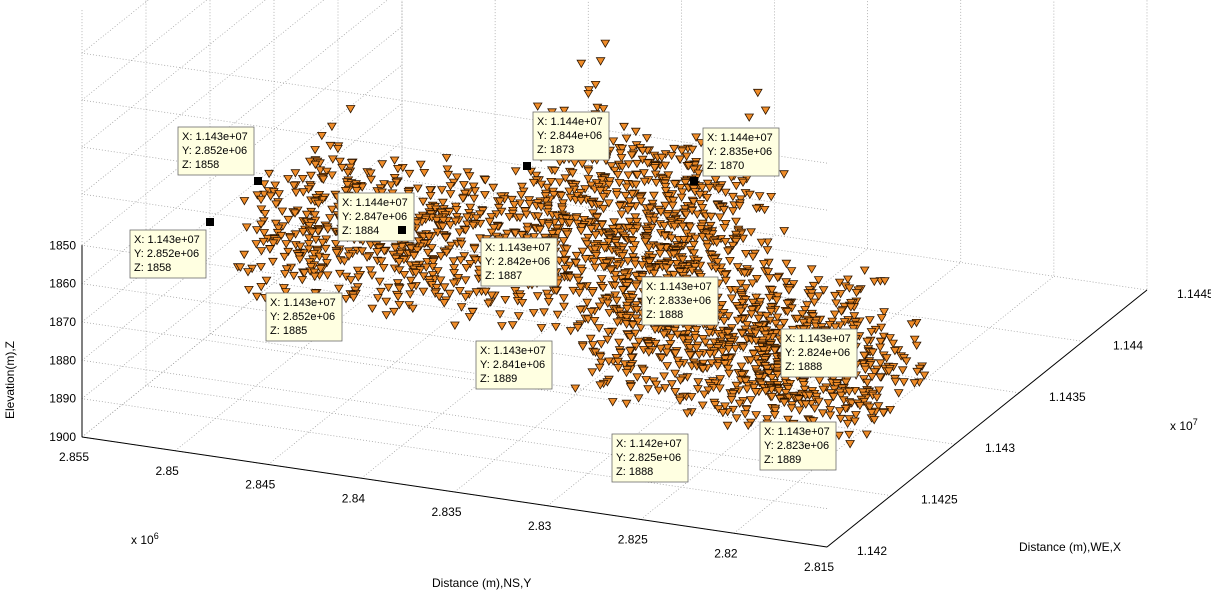 The height and width of the screenshot is (596, 1211). Describe the element at coordinates (694, 181) in the screenshot. I see `datatip-marker` at that location.